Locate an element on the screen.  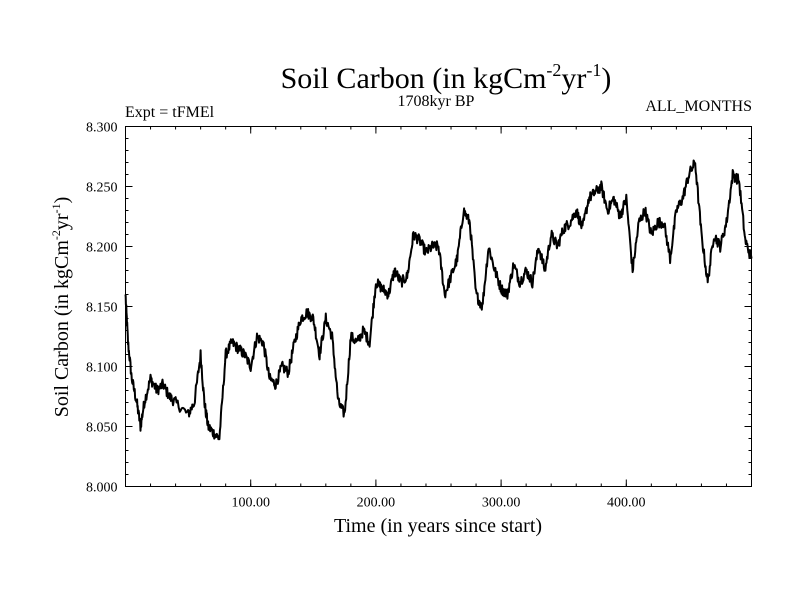
y-axis-label-main: Soil Carbon (in kgCm is located at coordinates (62, 329).